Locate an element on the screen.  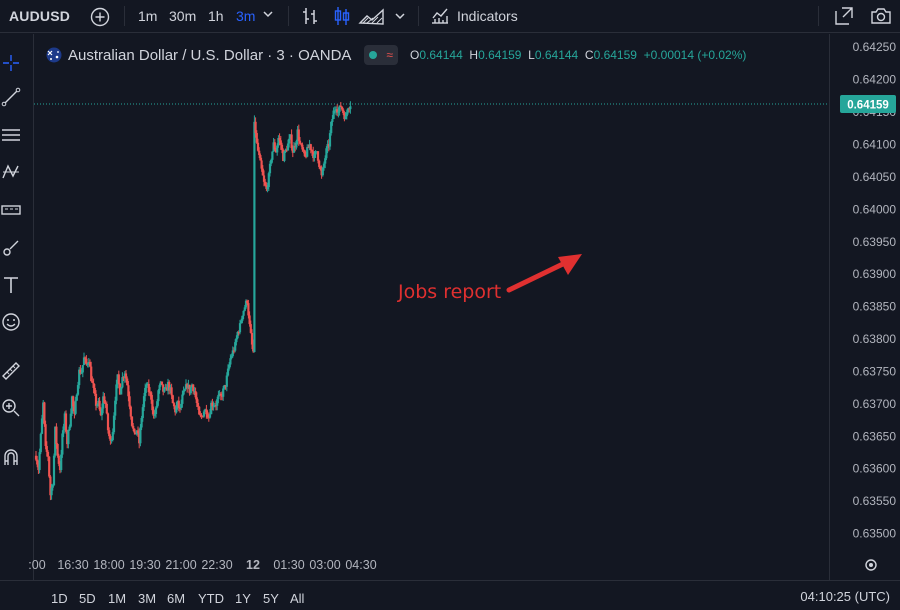
auto-scale-button is located at coordinates (871, 565).